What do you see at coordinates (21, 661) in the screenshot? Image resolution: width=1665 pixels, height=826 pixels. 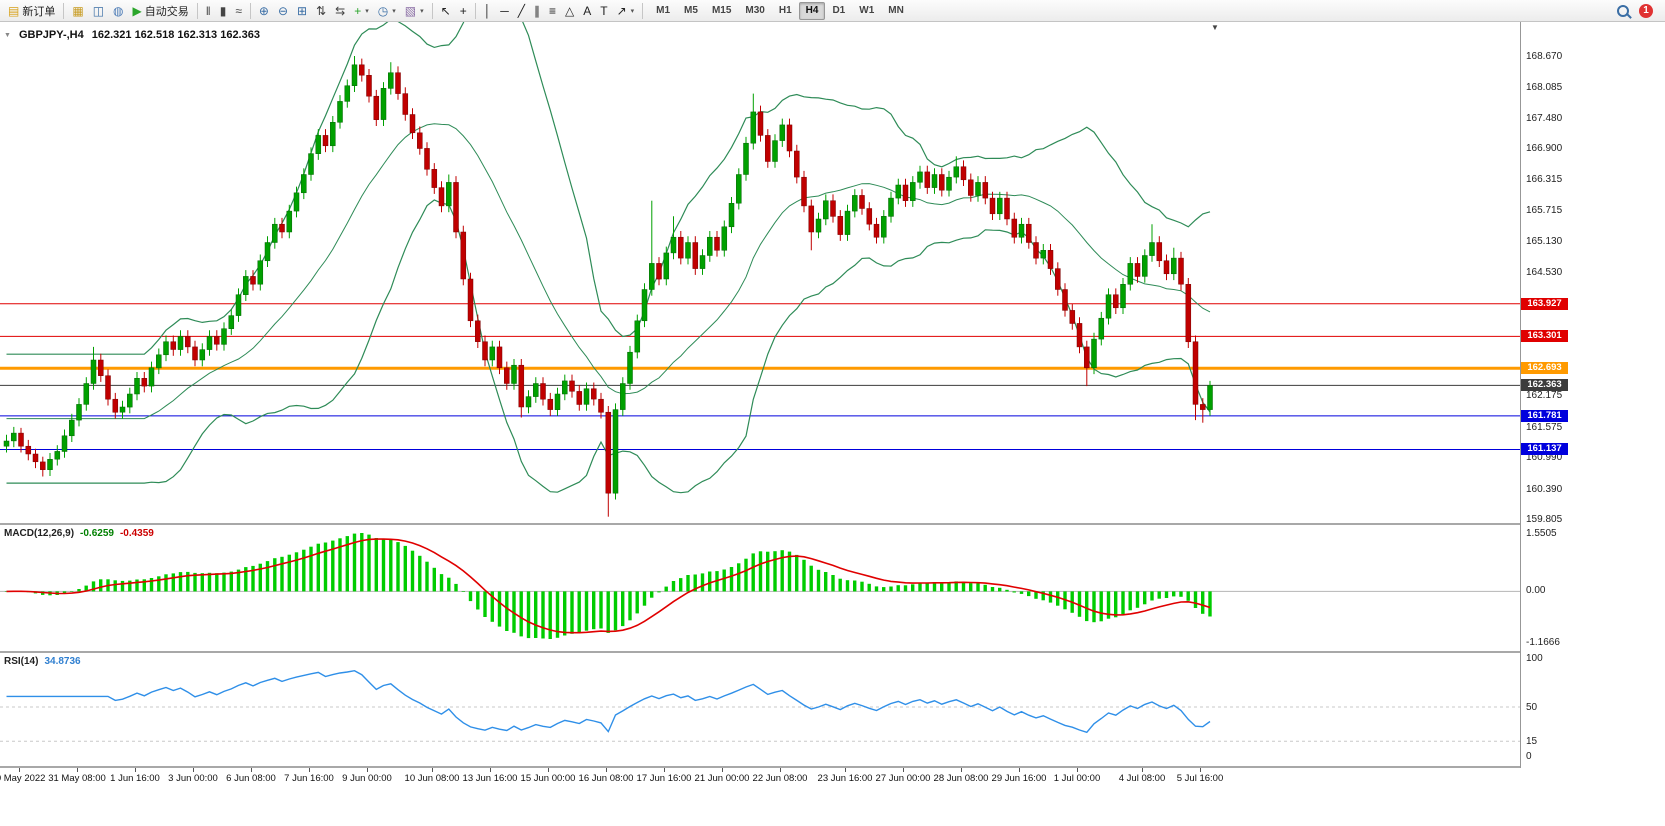 I see `rsi-name: RSI(14)` at bounding box center [21, 661].